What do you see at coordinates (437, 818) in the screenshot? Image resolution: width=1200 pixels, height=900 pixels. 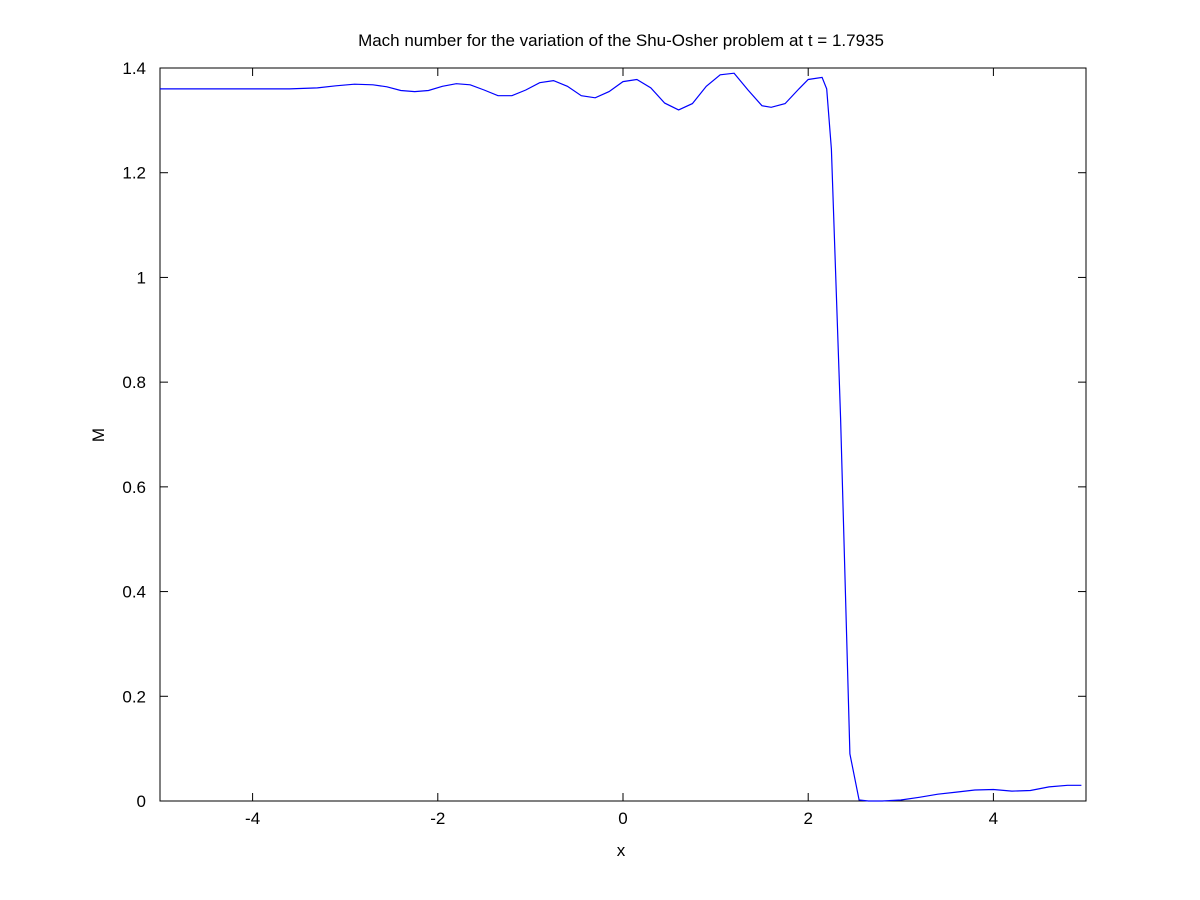 I see `x-tick-label: -2` at bounding box center [437, 818].